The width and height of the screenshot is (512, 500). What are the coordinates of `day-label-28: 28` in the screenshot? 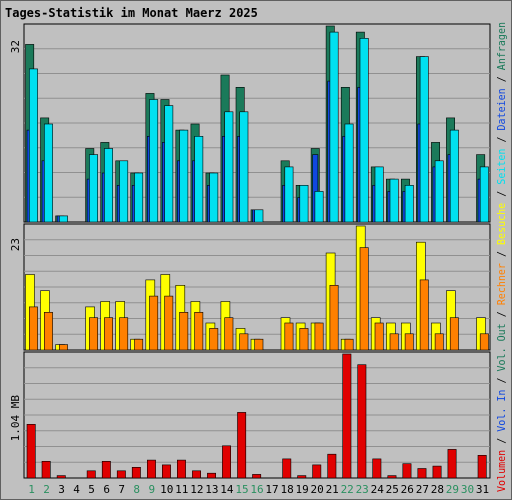 It's located at (437, 489).